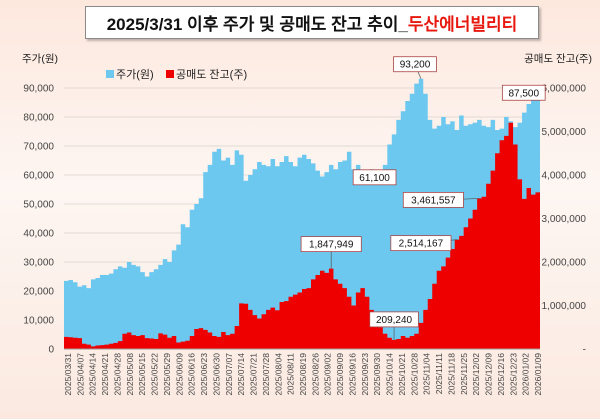 The width and height of the screenshot is (600, 419). What do you see at coordinates (254, 374) in the screenshot?
I see `x-tick-label: 2025/07/21` at bounding box center [254, 374].